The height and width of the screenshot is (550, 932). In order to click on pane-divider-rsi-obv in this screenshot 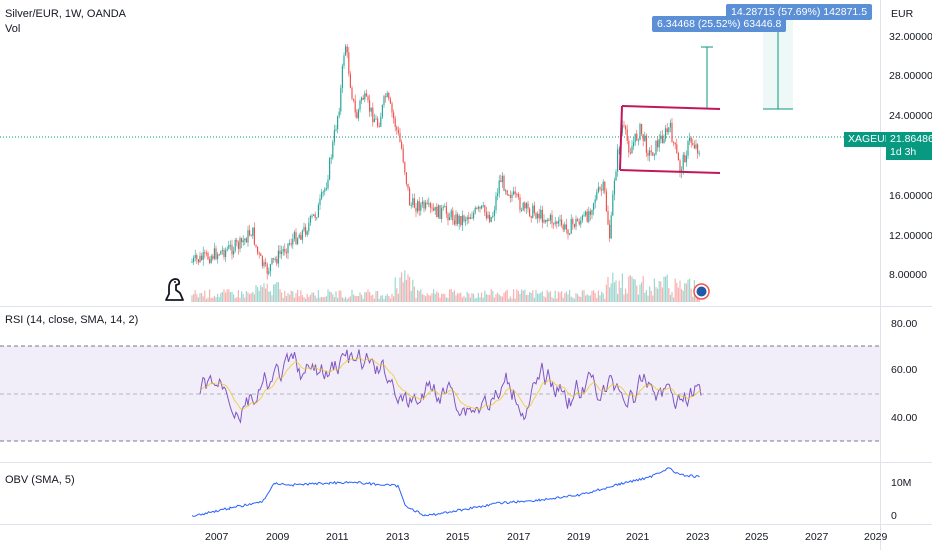, I will do `click(466, 462)`.